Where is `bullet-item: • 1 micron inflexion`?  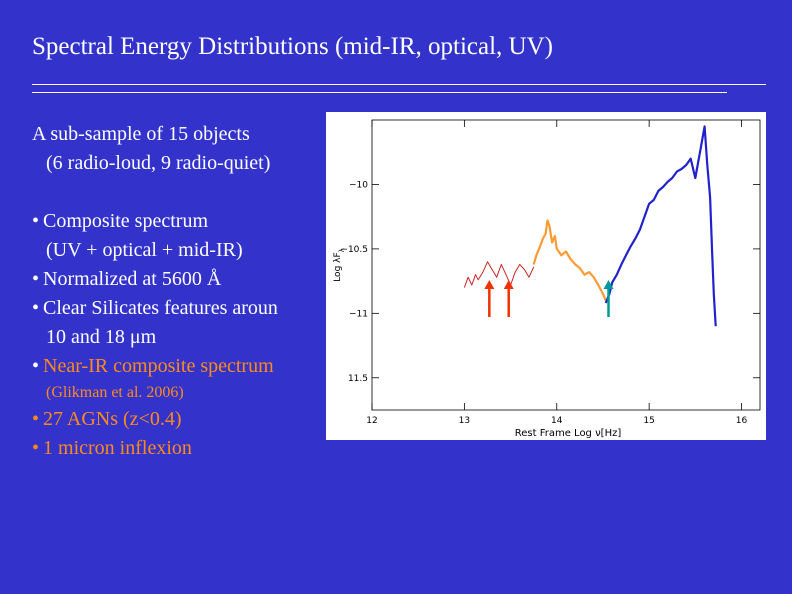
bullet-item: • 1 micron inflexion is located at coordinates (182, 448).